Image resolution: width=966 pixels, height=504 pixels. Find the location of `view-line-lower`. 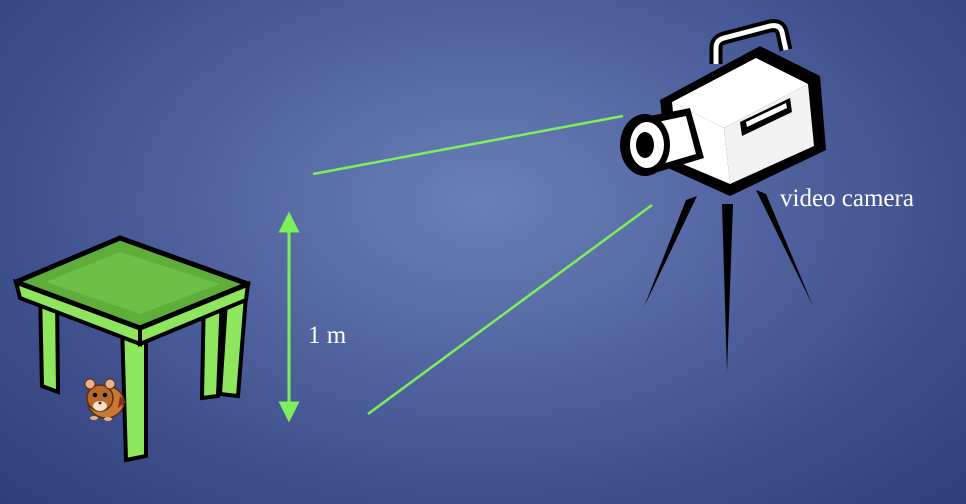

view-line-lower is located at coordinates (510, 309).